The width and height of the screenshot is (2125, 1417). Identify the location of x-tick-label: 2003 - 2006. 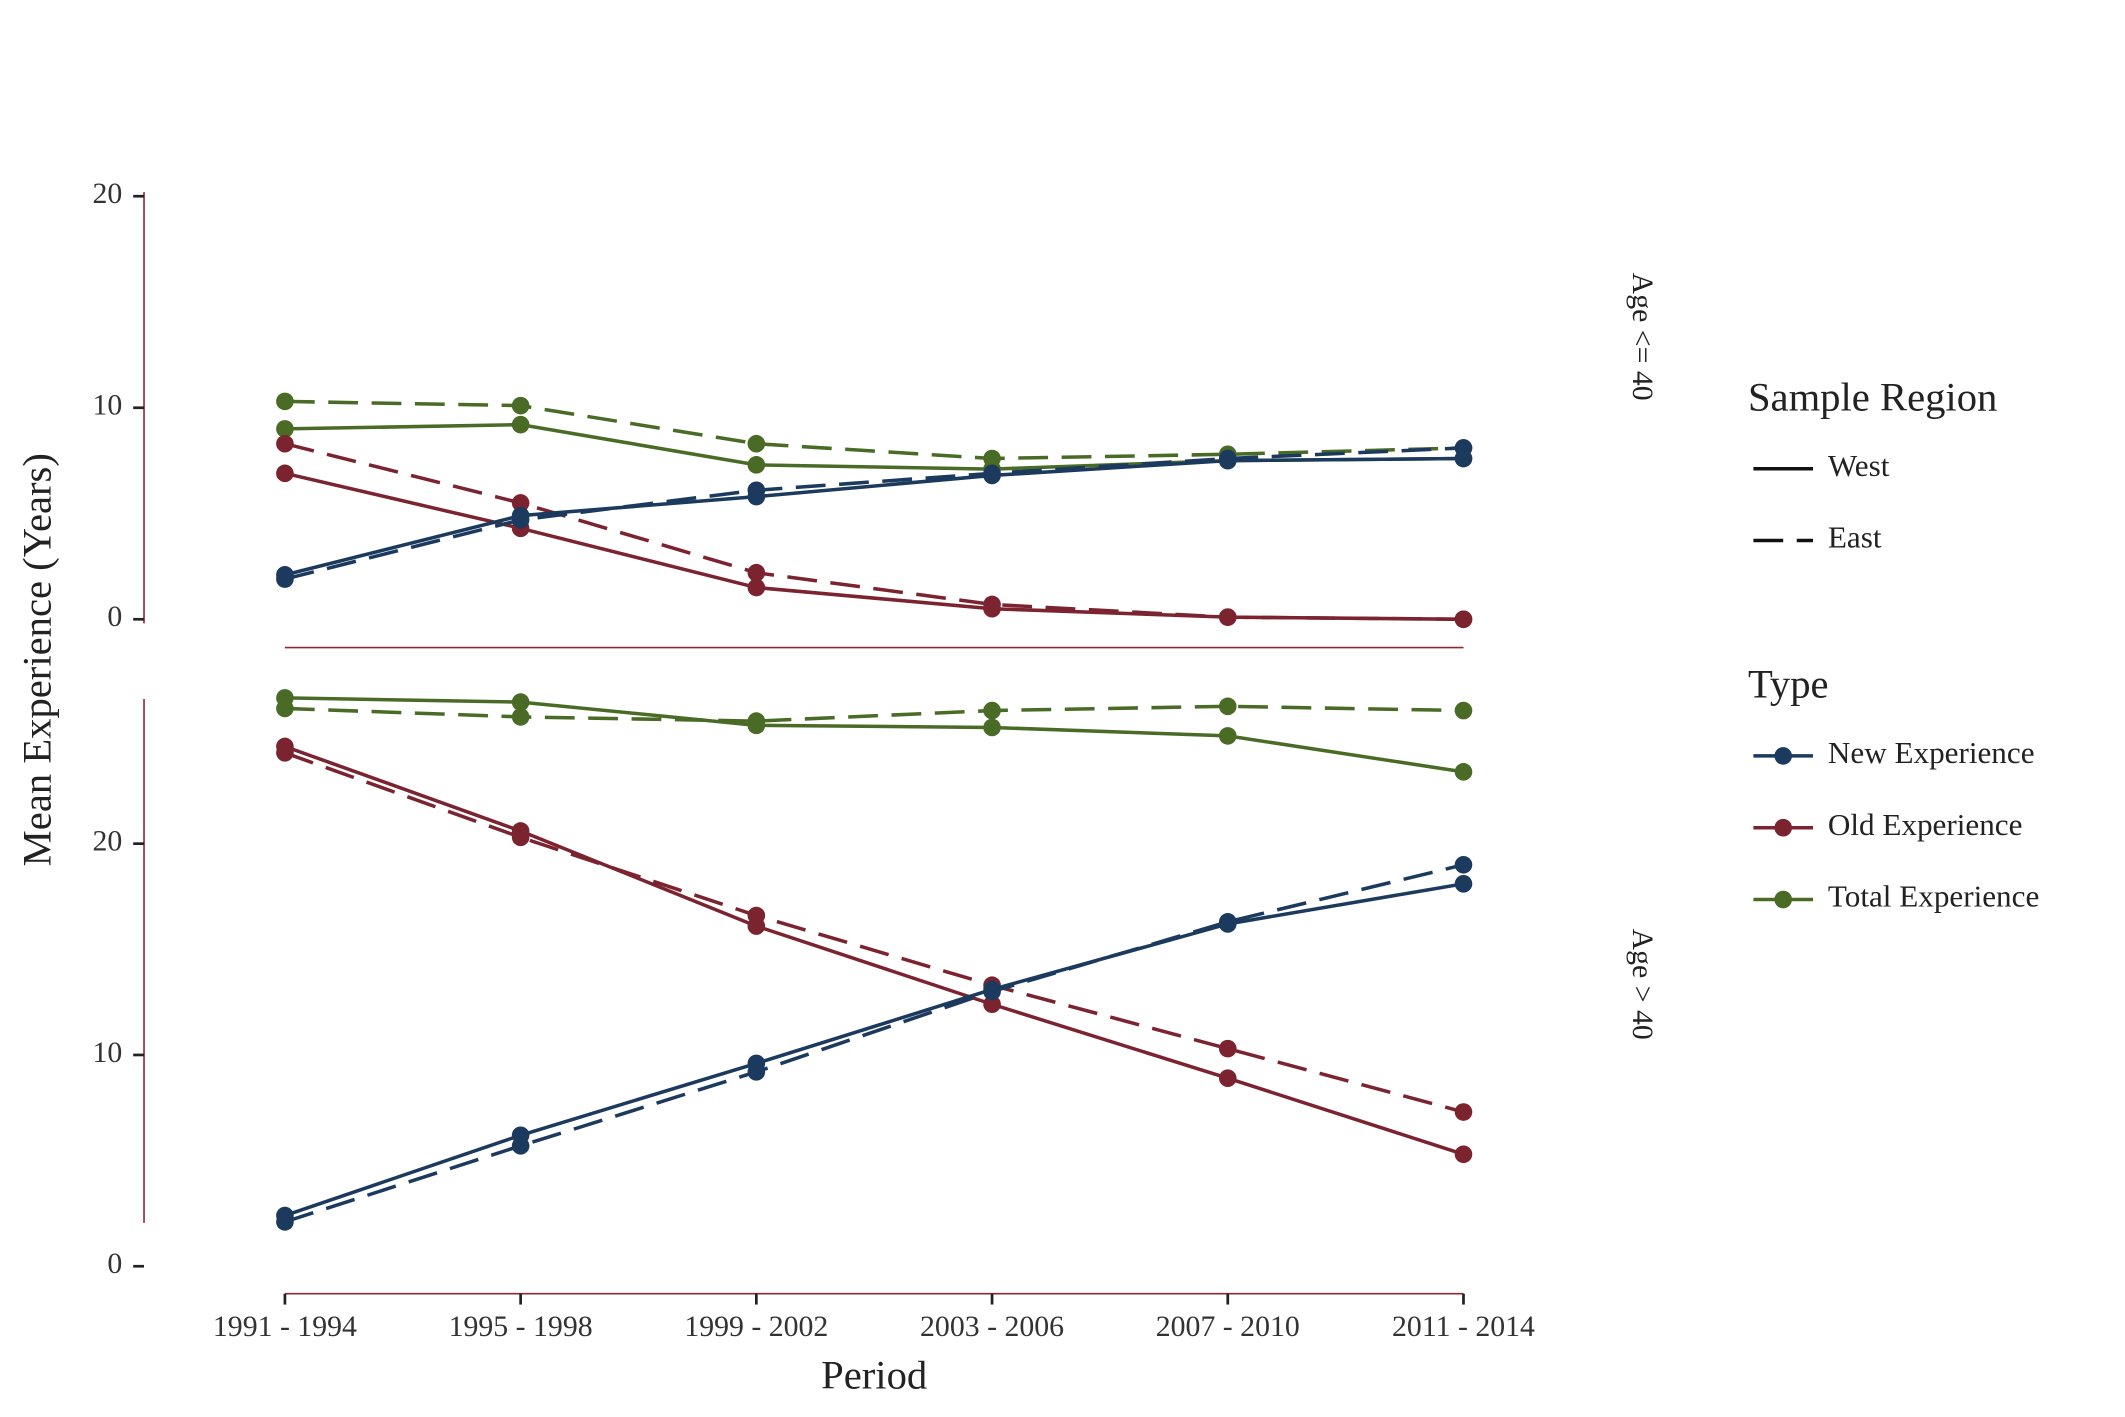
(992, 1326).